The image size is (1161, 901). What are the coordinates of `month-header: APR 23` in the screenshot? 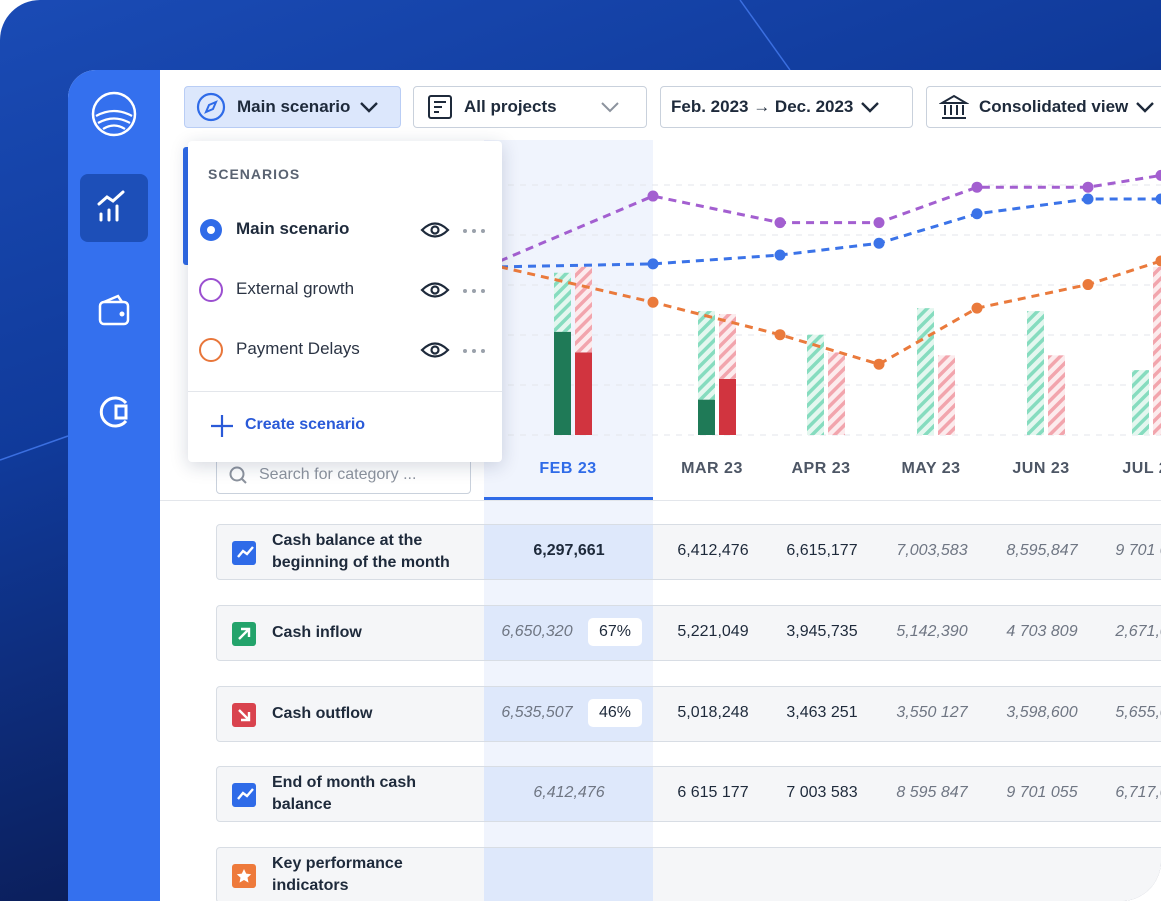 It's located at (821, 468).